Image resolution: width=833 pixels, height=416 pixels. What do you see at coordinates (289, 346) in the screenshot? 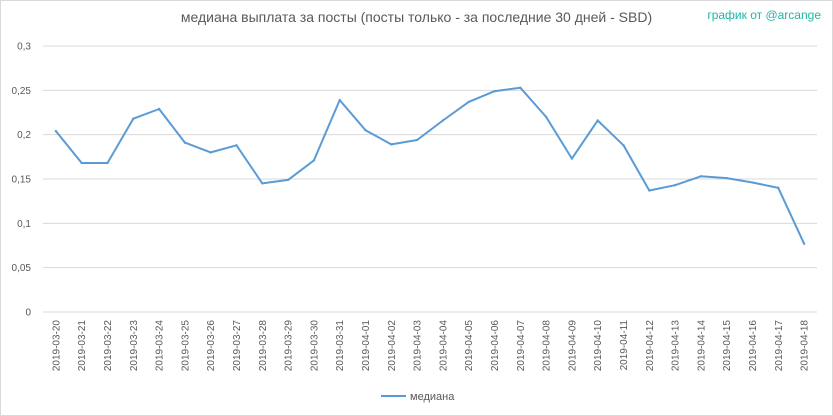
I see `x-tick-label: 2019-03-29` at bounding box center [289, 346].